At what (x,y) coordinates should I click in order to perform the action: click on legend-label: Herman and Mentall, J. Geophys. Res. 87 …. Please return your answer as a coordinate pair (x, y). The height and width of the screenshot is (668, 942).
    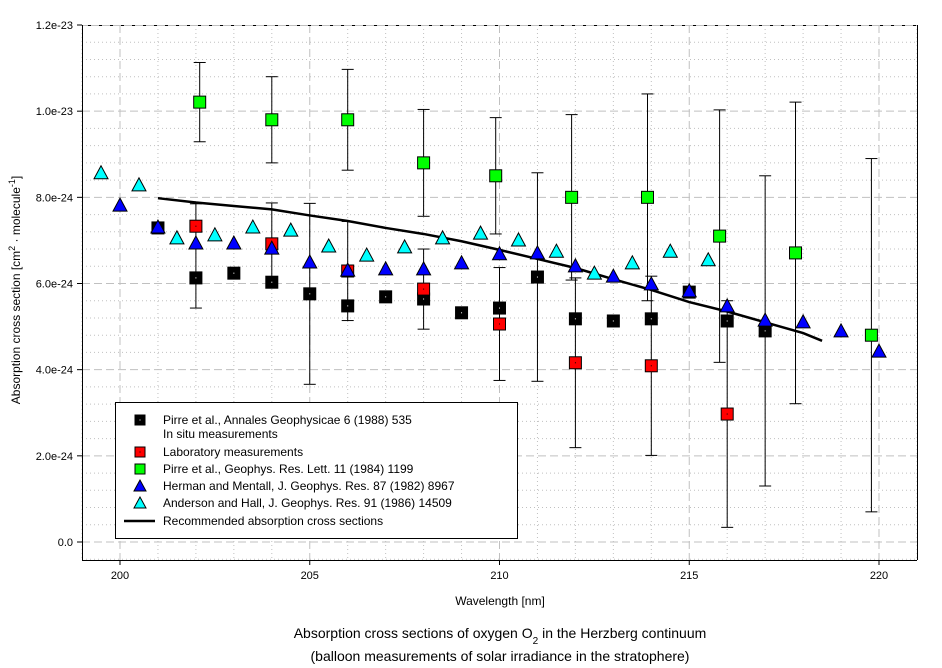
    Looking at the image, I should click on (309, 486).